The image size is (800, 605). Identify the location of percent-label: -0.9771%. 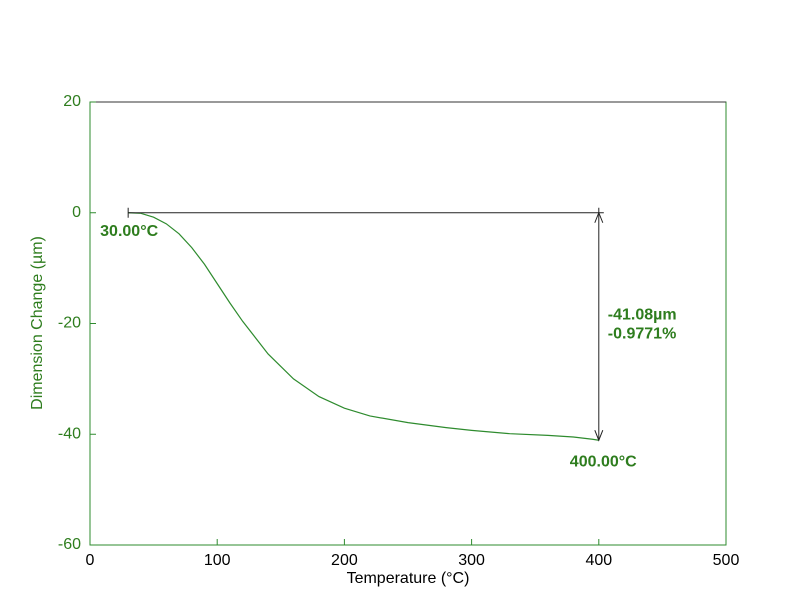
(642, 334).